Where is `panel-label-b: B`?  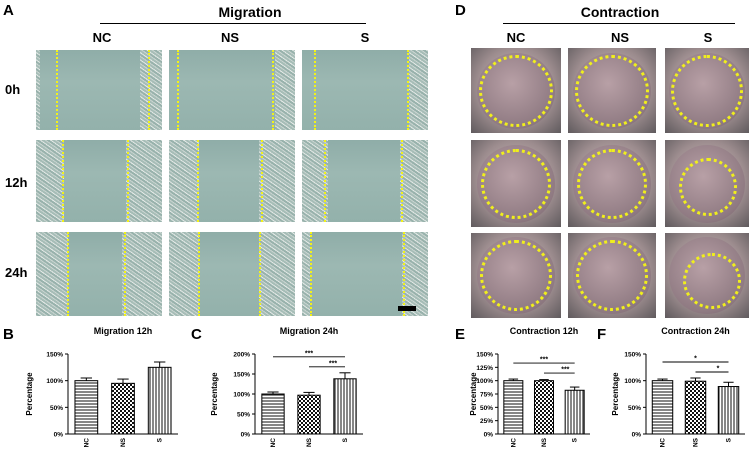
panel-label-b: B is located at coordinates (8, 334).